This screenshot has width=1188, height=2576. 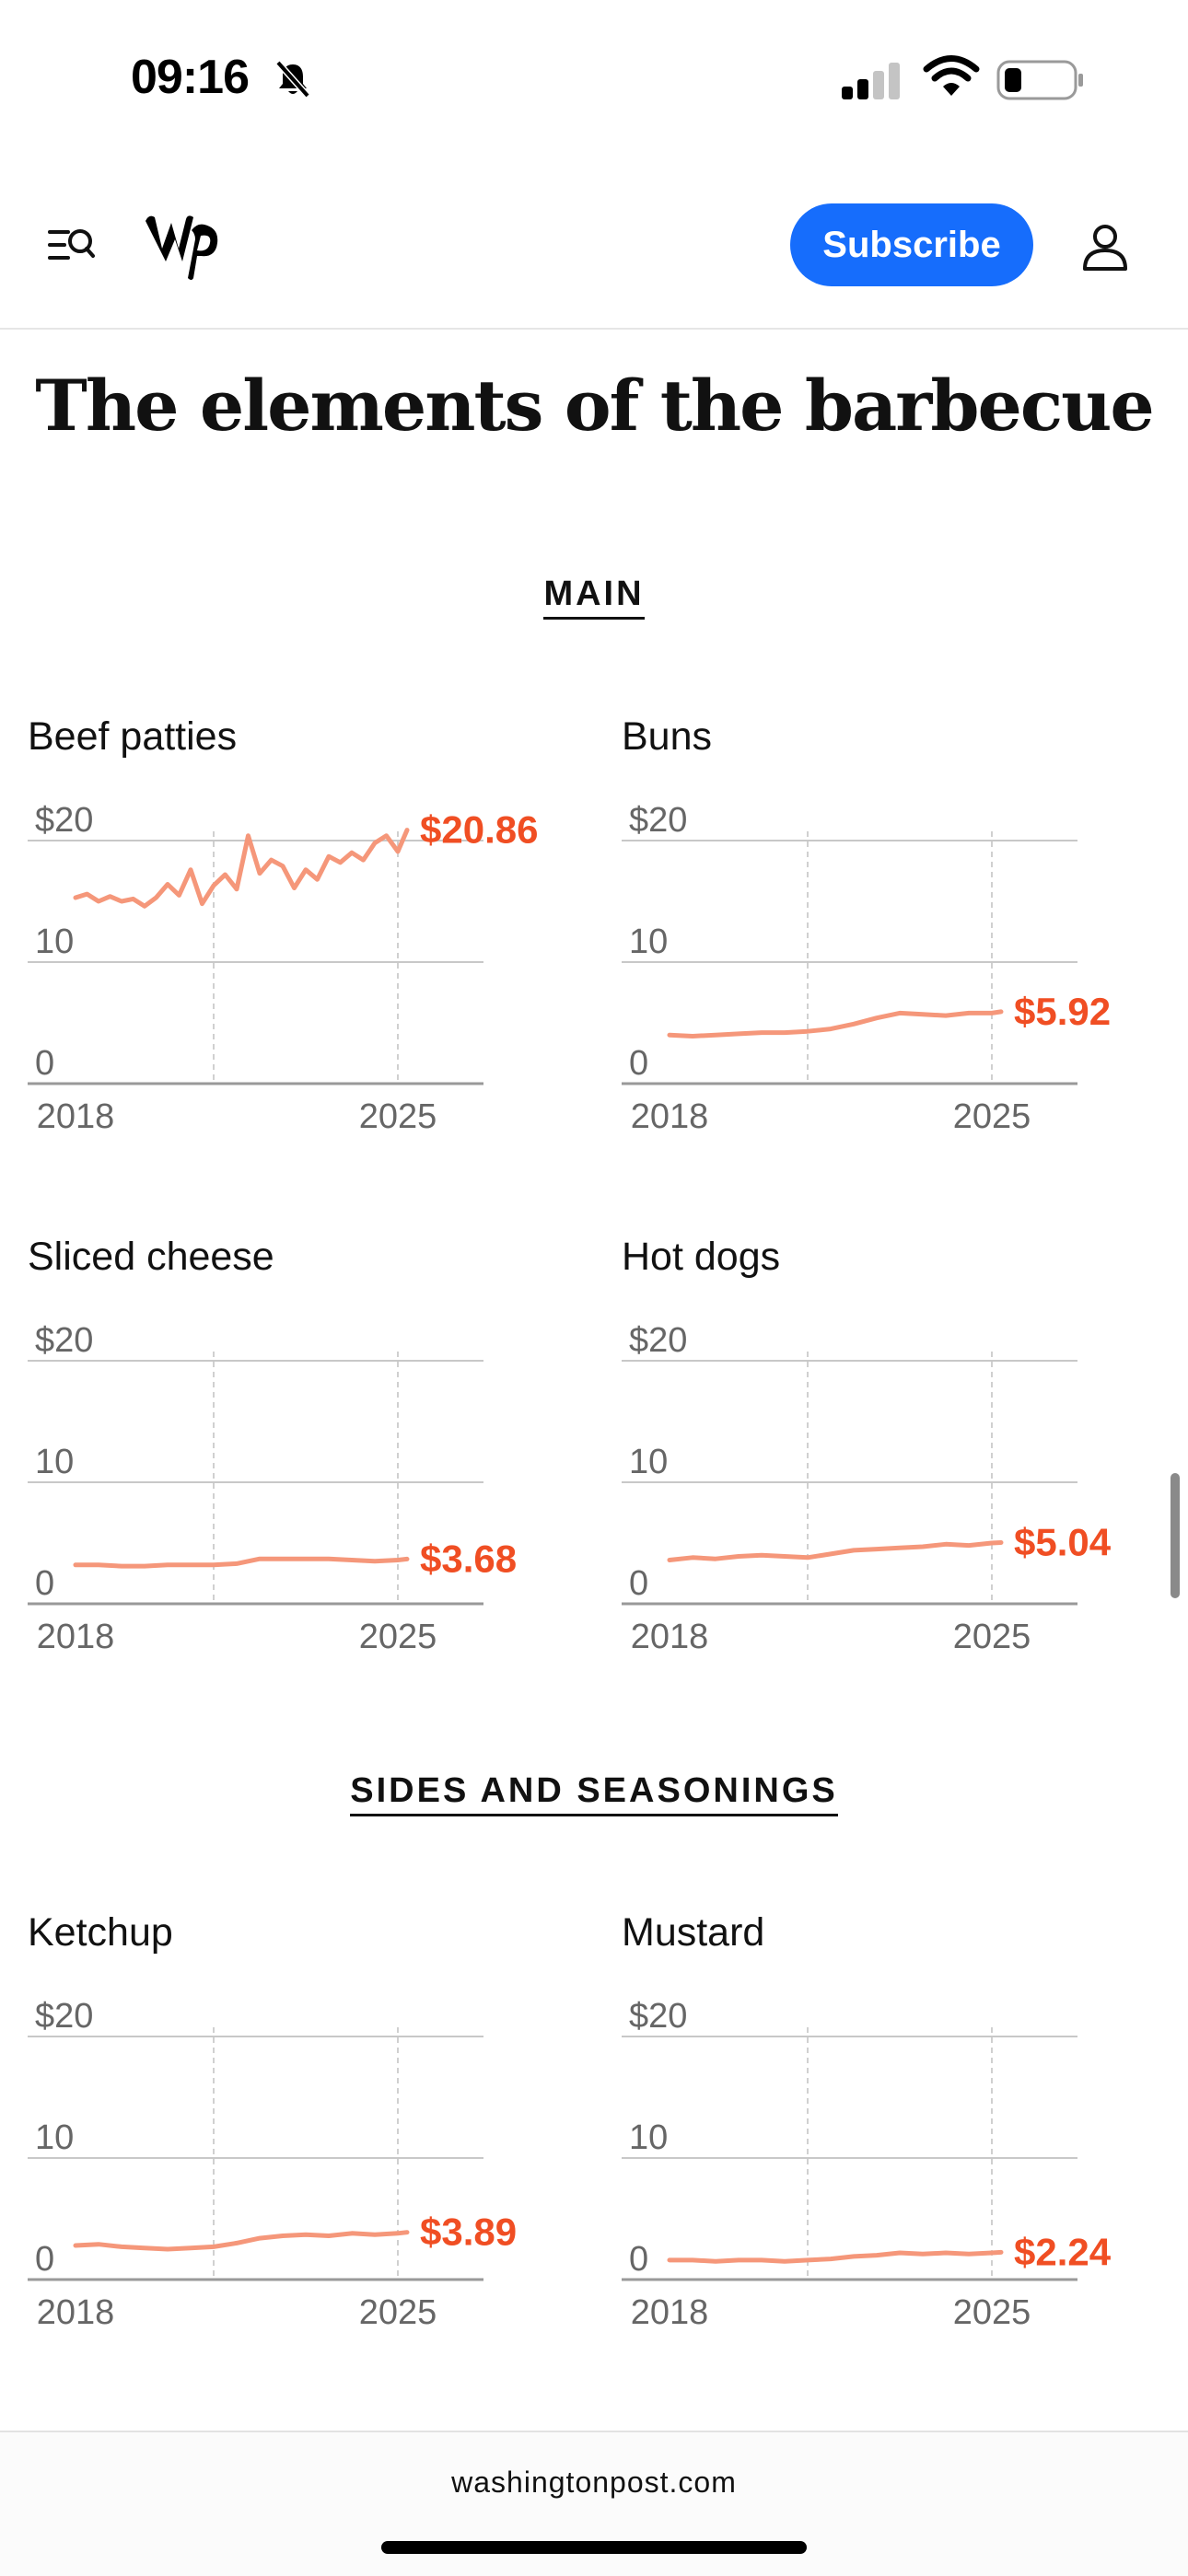 I want to click on line-chart: $20 10 0 2018 2025 $5.92, so click(x=866, y=968).